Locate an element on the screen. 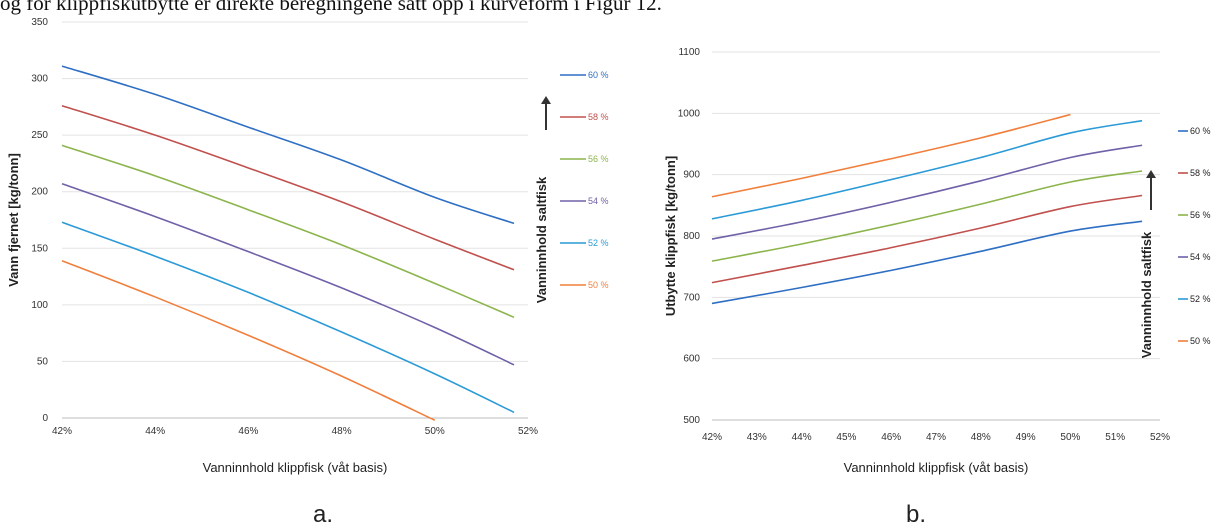 The width and height of the screenshot is (1217, 526). y-tick-label: 0 is located at coordinates (45, 418).